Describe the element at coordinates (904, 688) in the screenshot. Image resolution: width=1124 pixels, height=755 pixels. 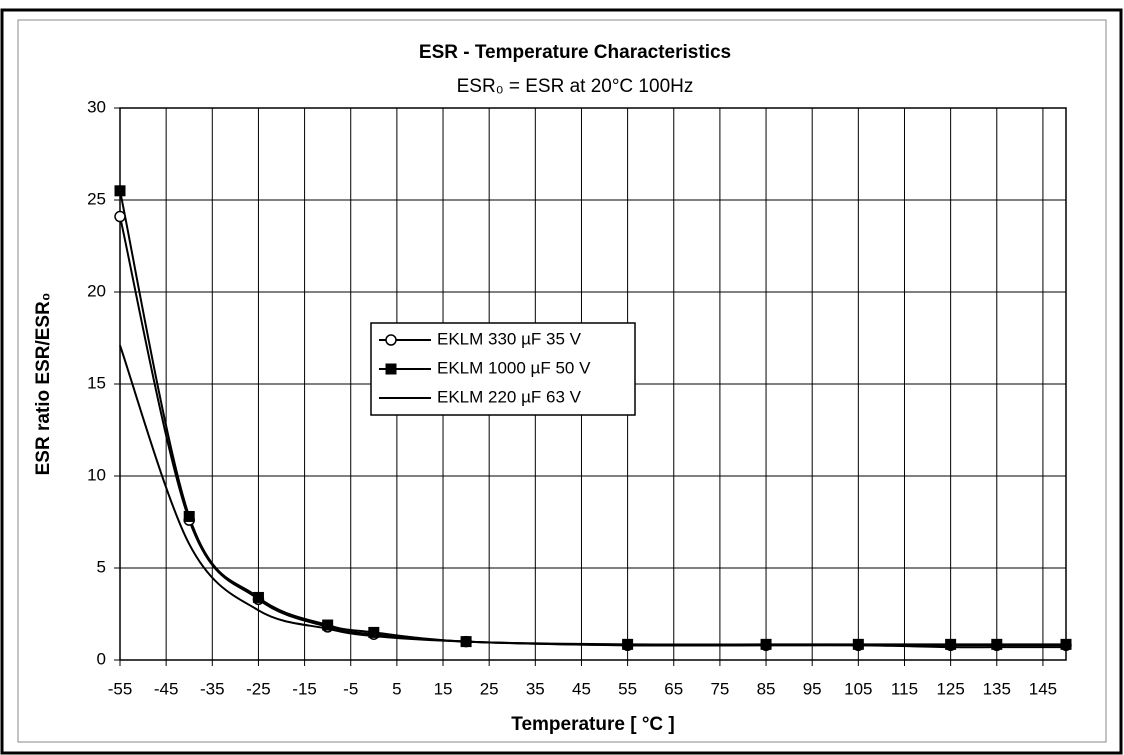
I see `x-tick-label: 115` at that location.